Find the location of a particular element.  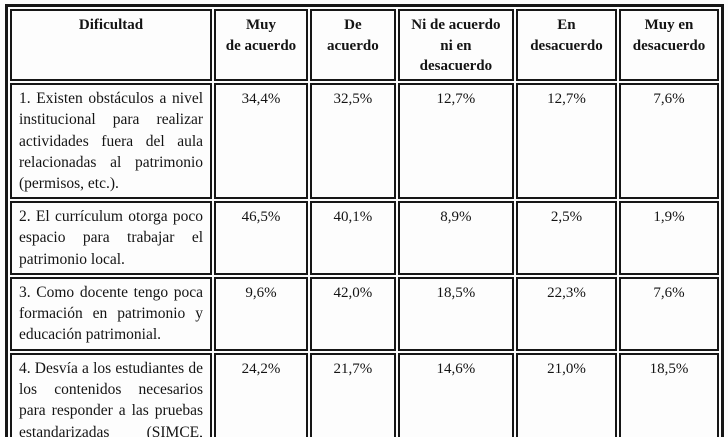

column-header-muy-en-desacuerdo: Muy en desacuerdo is located at coordinates (668, 45).